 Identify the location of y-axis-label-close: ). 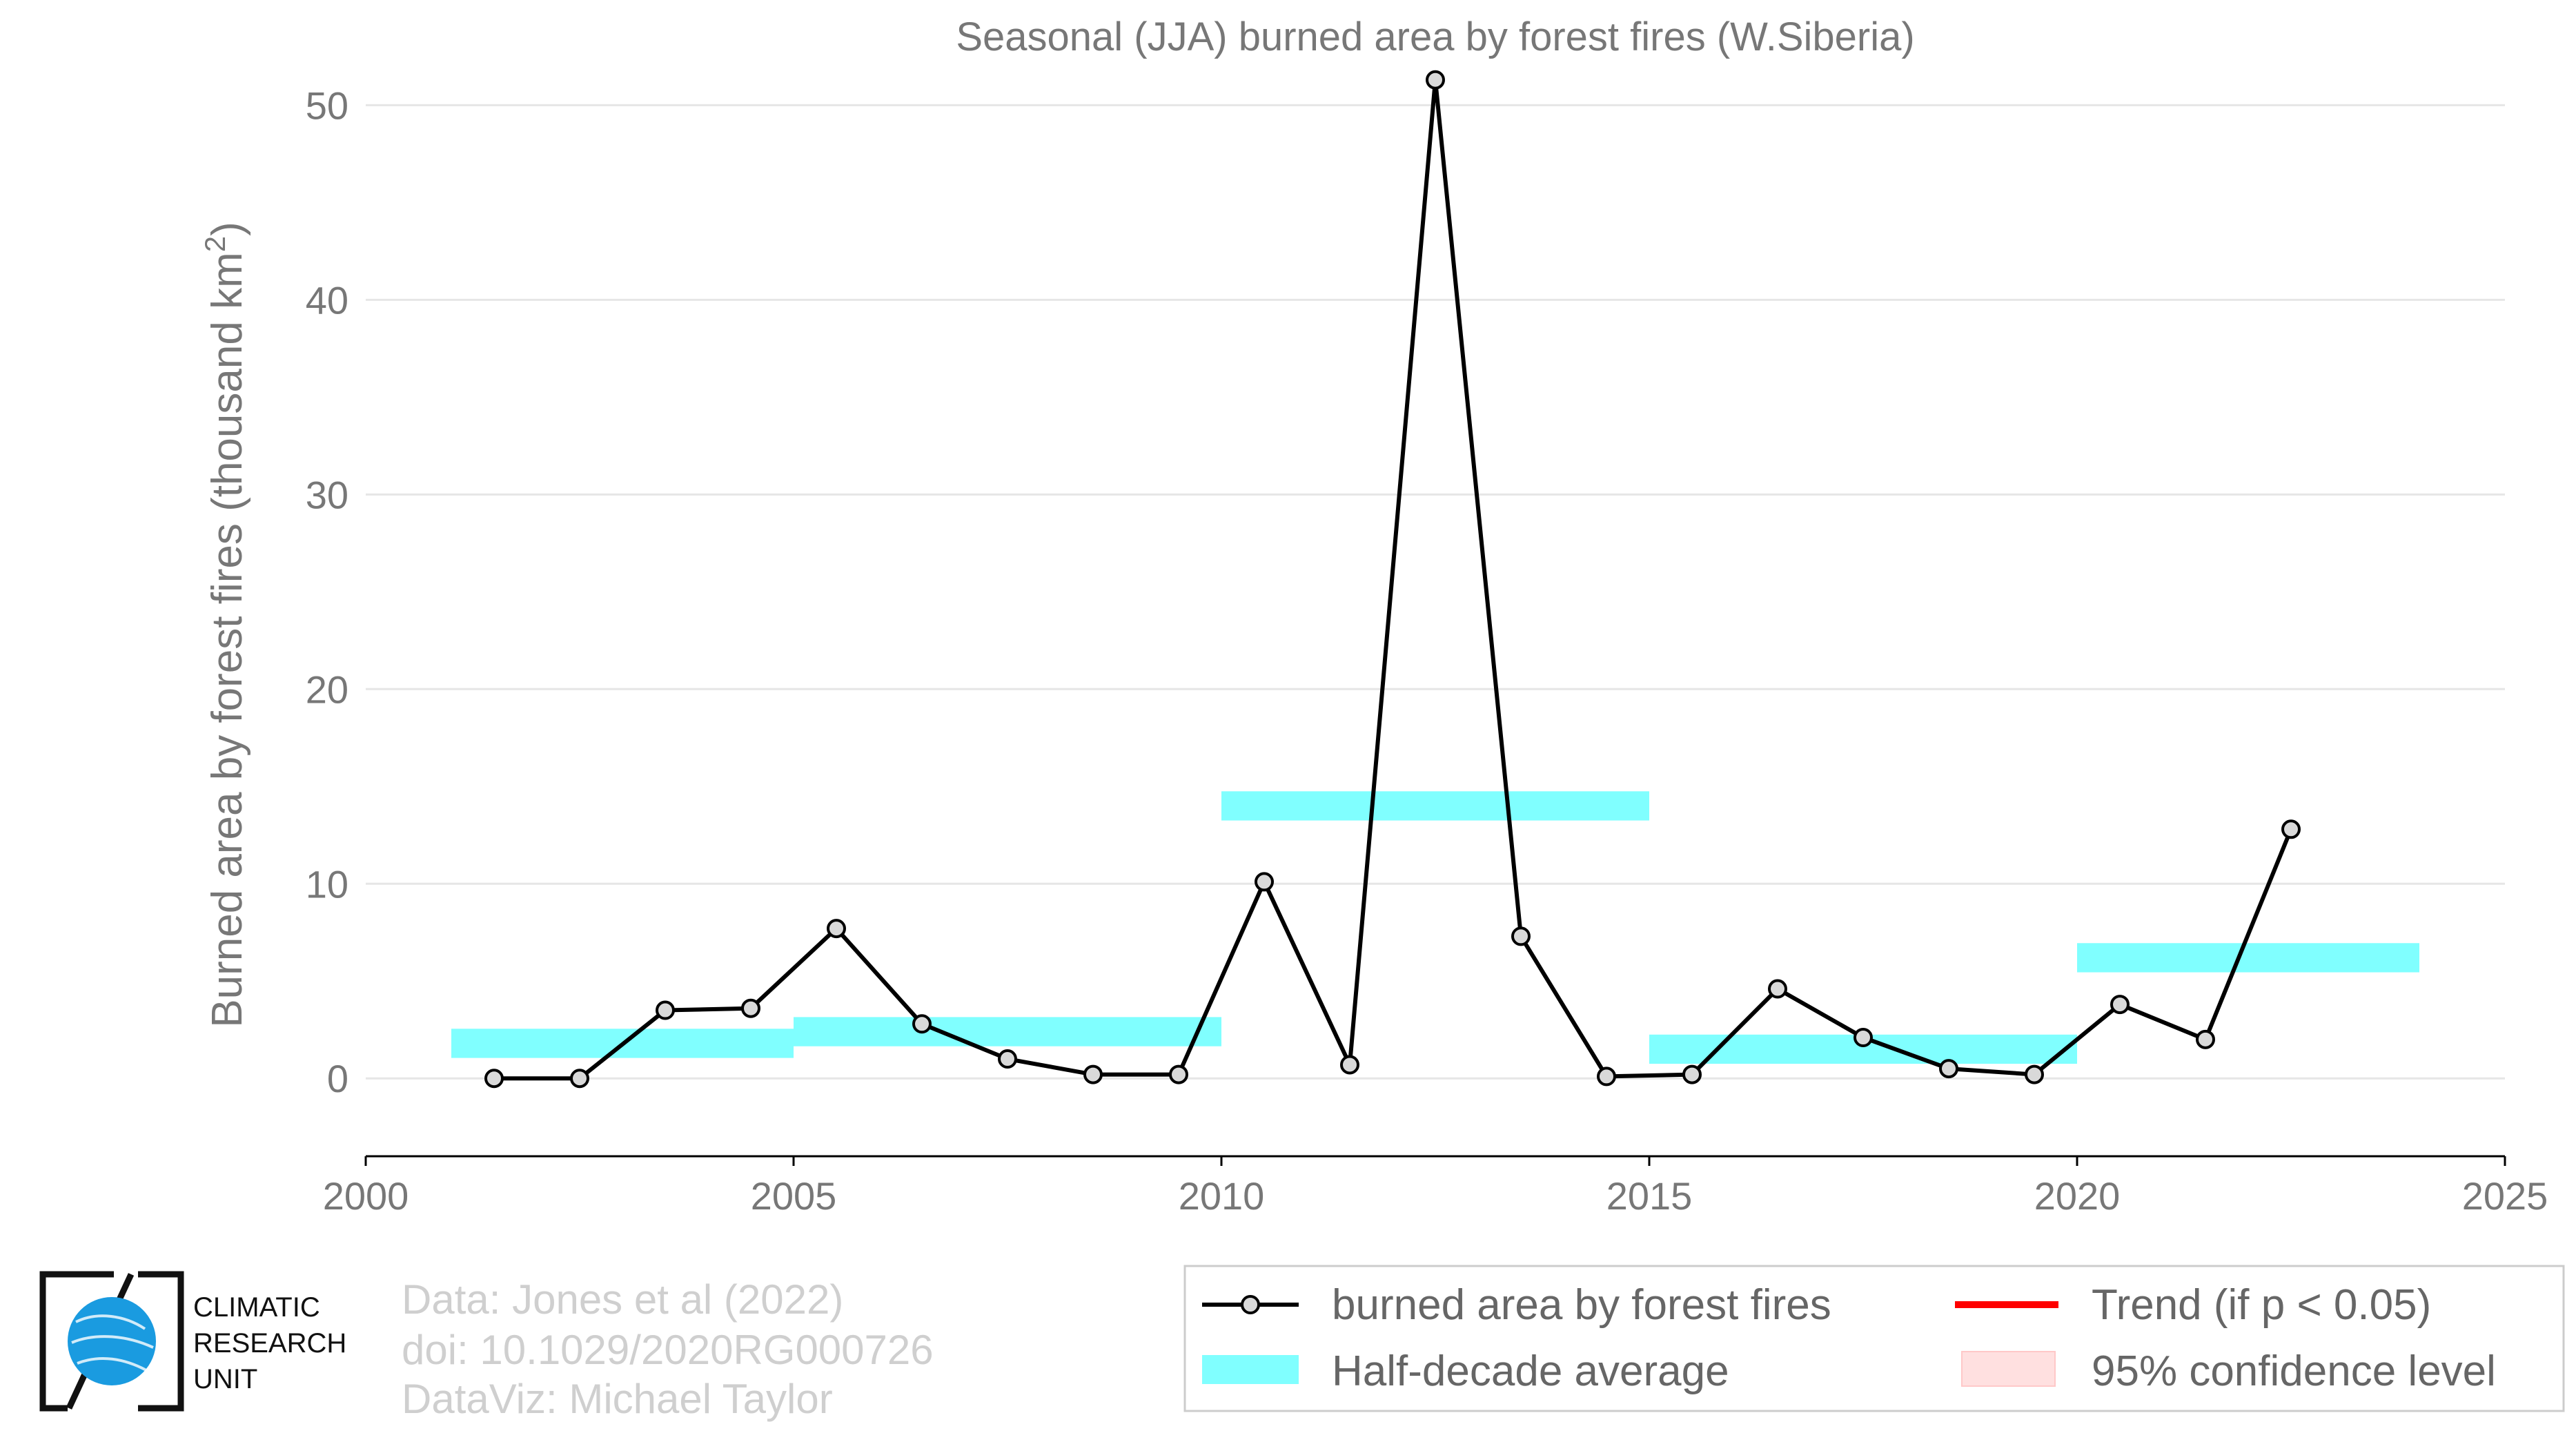
(227, 229).